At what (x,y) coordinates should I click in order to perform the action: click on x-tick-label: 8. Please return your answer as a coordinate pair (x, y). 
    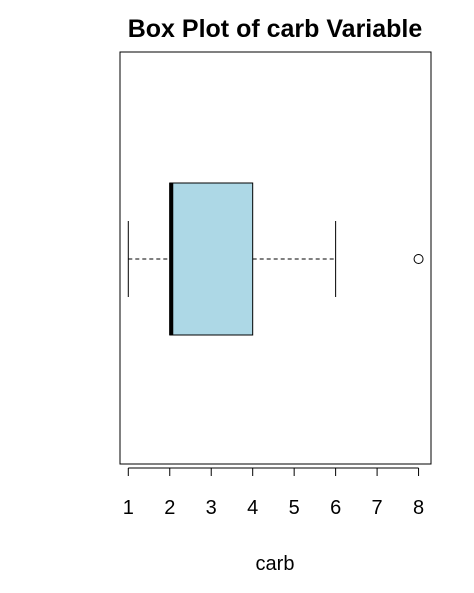
    Looking at the image, I should click on (418, 508).